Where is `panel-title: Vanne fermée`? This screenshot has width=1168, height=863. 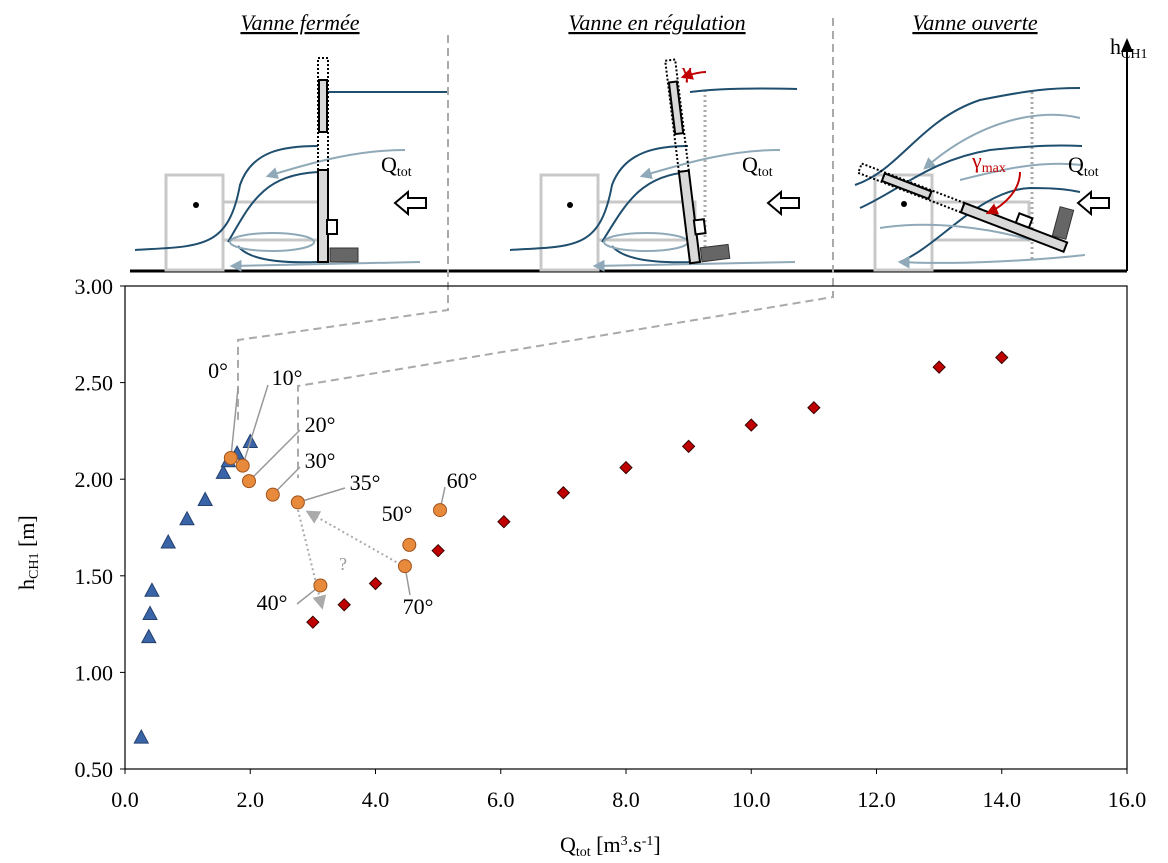
panel-title: Vanne fermée is located at coordinates (299, 22).